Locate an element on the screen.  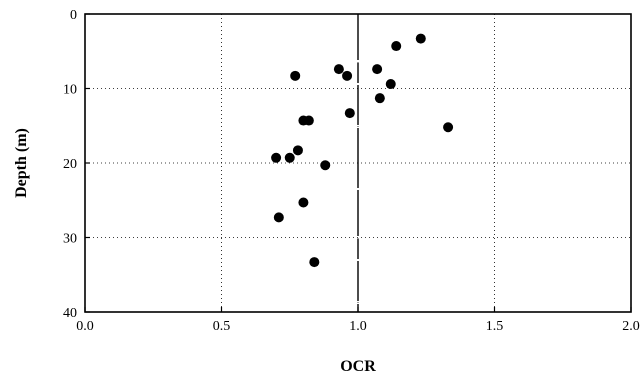
x-tick-label: 1.5 is located at coordinates (495, 326).